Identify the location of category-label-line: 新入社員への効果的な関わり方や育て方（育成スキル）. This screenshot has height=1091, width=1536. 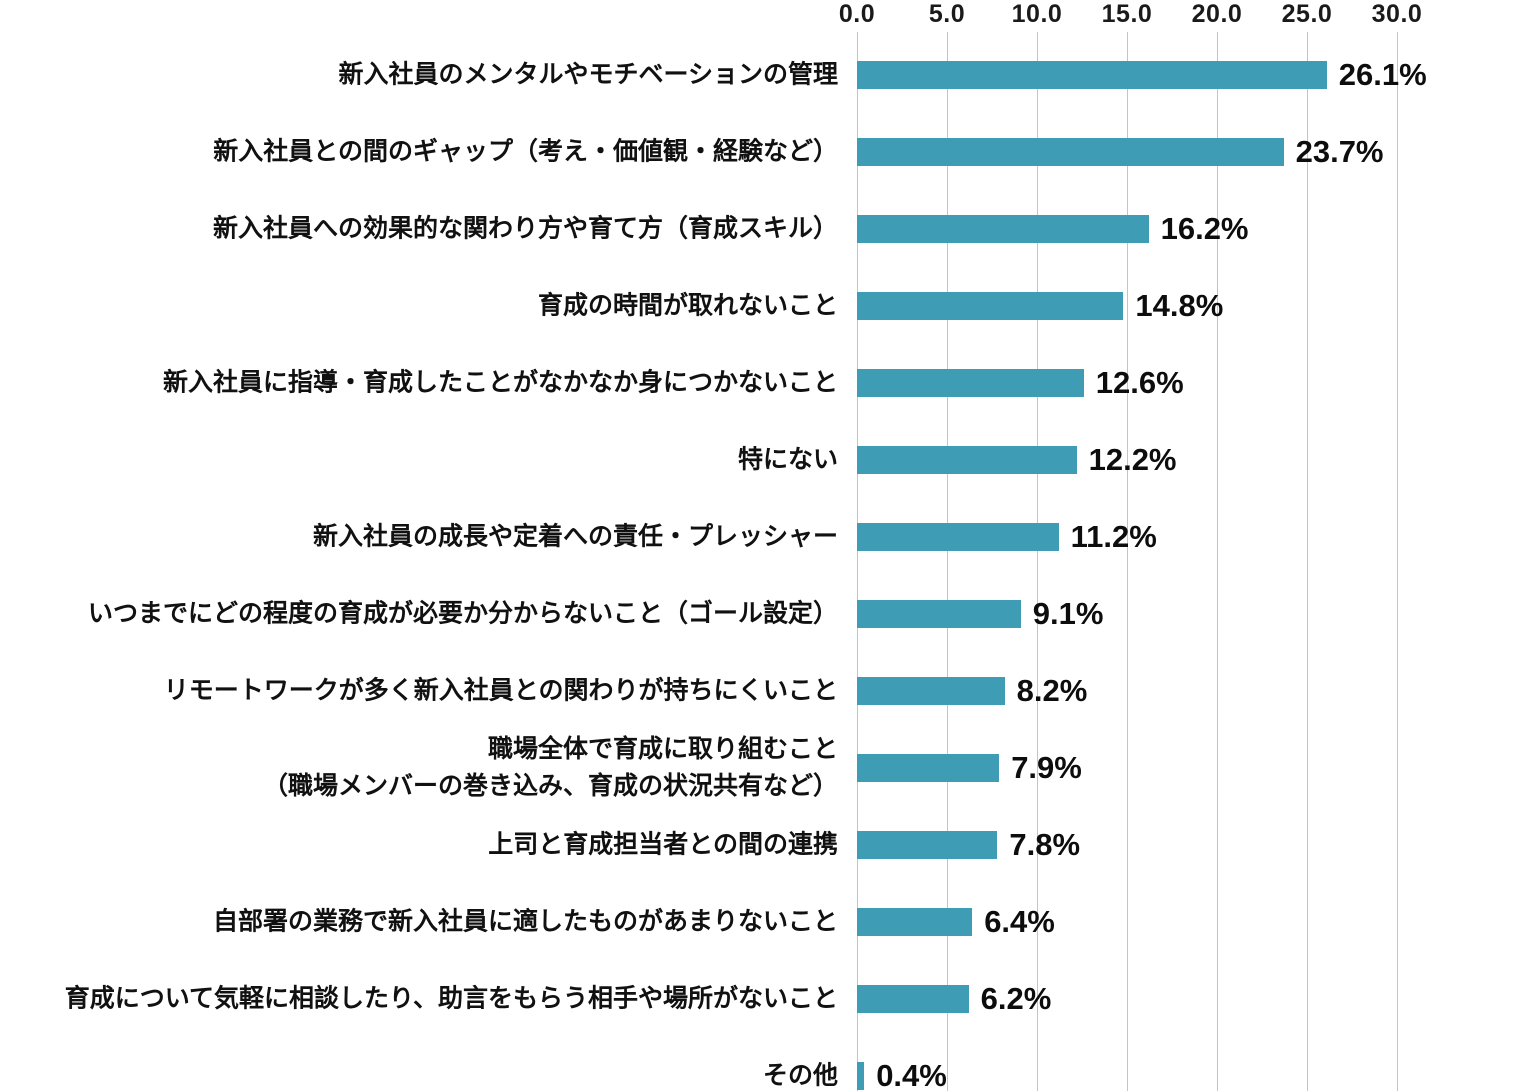
(525, 228).